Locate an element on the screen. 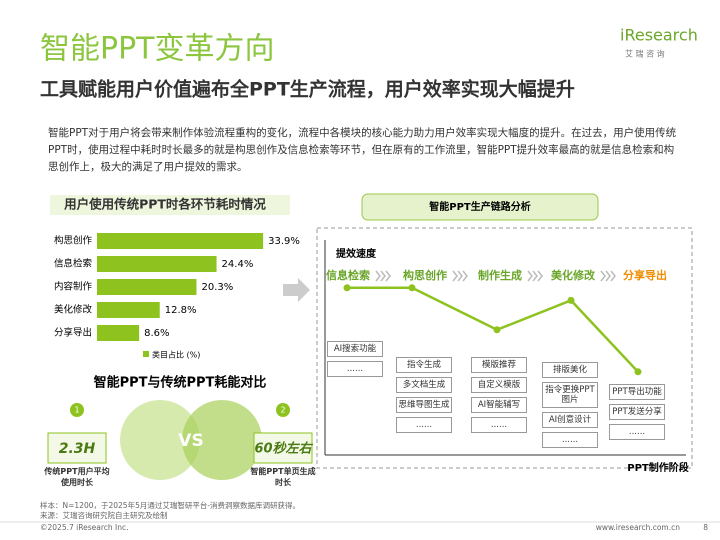 This screenshot has width=720, height=540. bar-title: 用户使用传统PPT时各环节耗时情况 is located at coordinates (164, 204).